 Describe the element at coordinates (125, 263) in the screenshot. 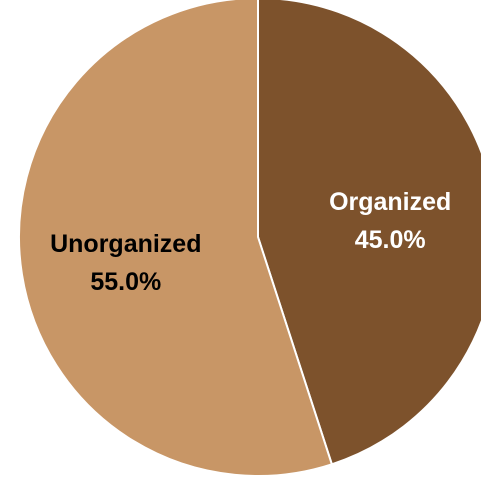

I see `pie-label-unorganized: Unorganized 55.0%` at that location.